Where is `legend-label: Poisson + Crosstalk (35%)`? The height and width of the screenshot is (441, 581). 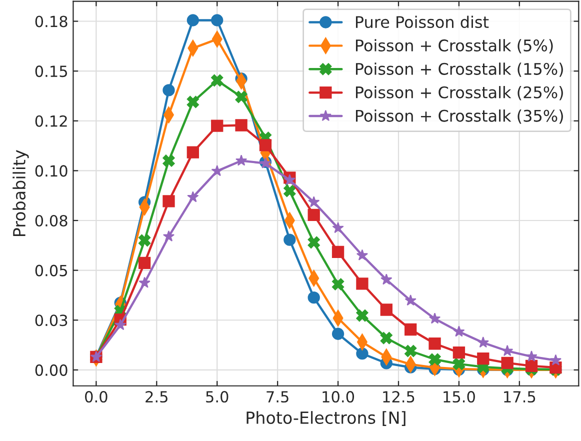 legend-label: Poisson + Crosstalk (35%) is located at coordinates (459, 116).